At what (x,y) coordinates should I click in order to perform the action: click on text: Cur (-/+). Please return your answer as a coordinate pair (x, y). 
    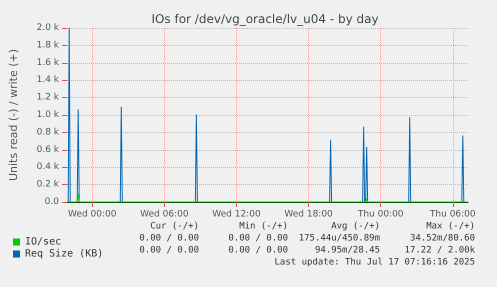
    Looking at the image, I should click on (174, 227).